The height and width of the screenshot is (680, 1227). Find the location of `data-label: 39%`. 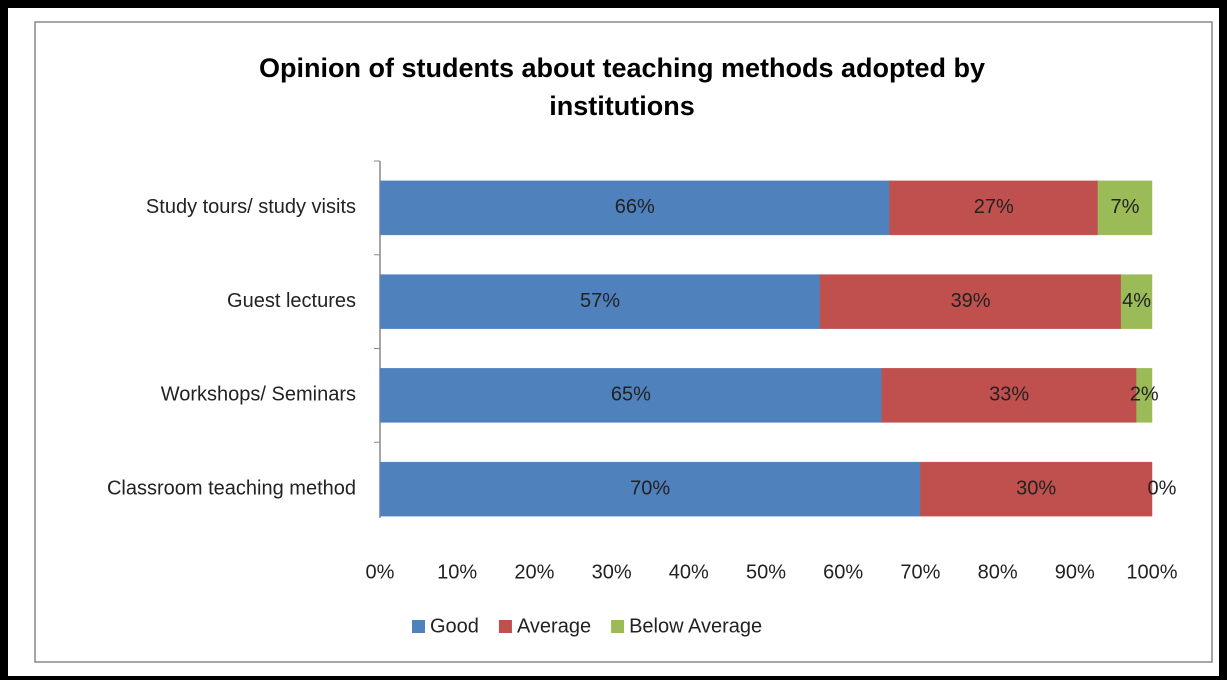

data-label: 39% is located at coordinates (971, 301).